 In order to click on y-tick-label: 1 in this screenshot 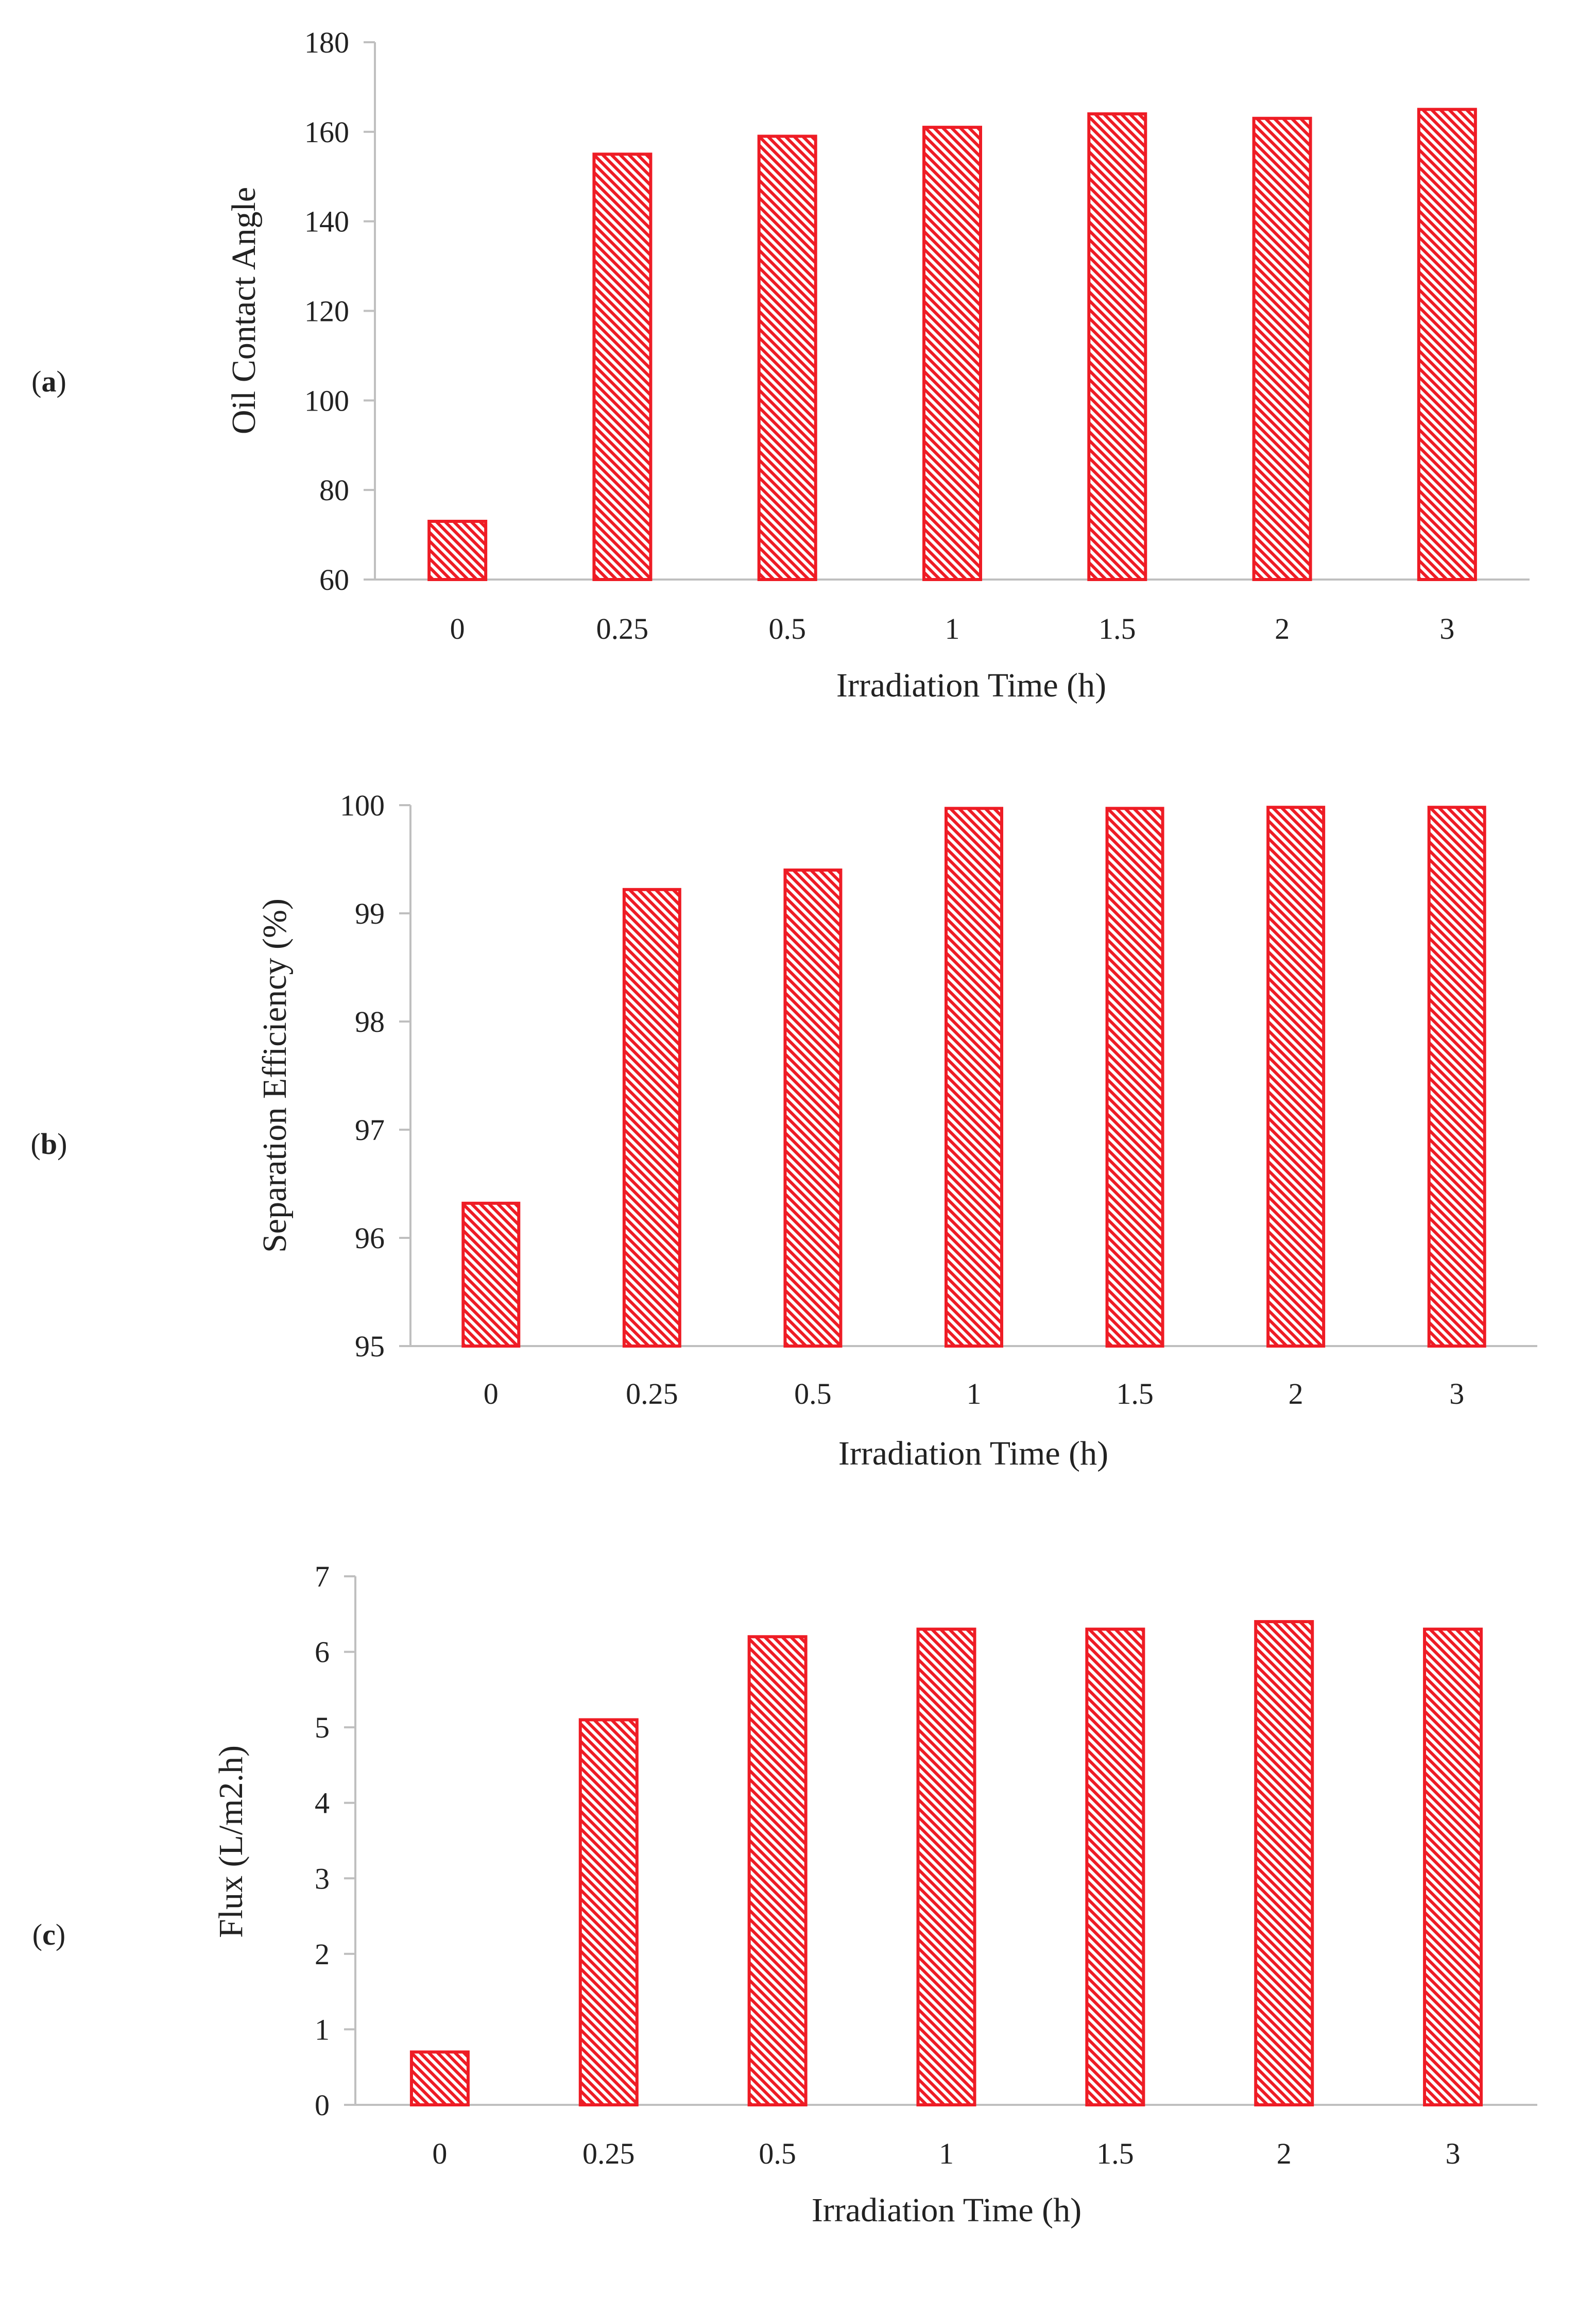, I will do `click(322, 2029)`.